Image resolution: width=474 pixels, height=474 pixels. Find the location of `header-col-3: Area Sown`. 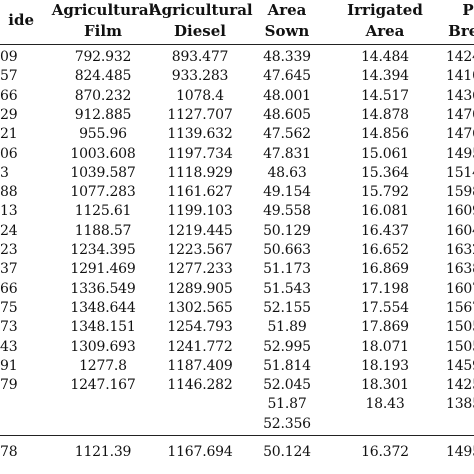

header-col-3: Area Sown is located at coordinates (287, 21).